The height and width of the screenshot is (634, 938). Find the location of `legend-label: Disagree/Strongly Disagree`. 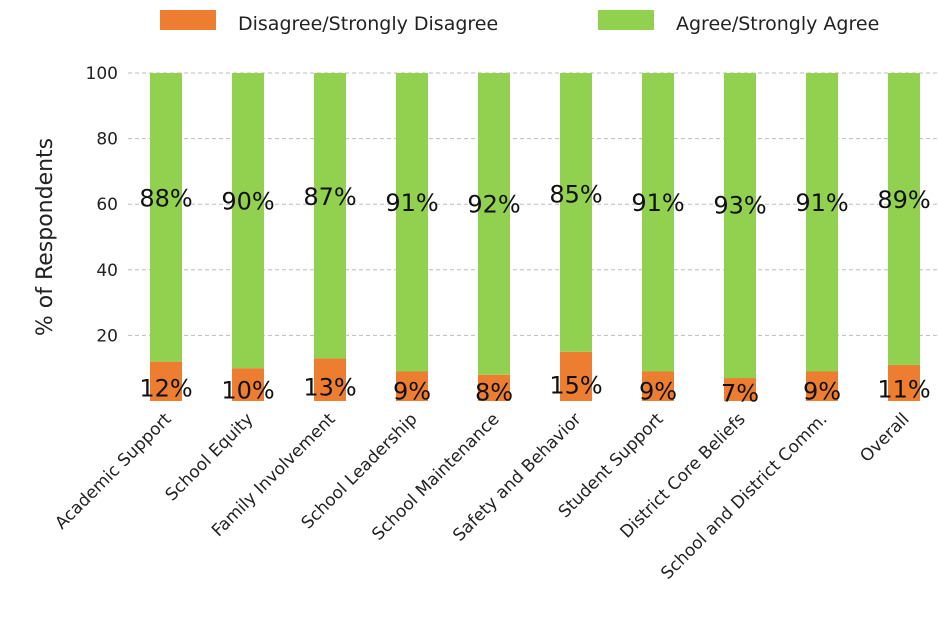

legend-label: Disagree/Strongly Disagree is located at coordinates (368, 24).